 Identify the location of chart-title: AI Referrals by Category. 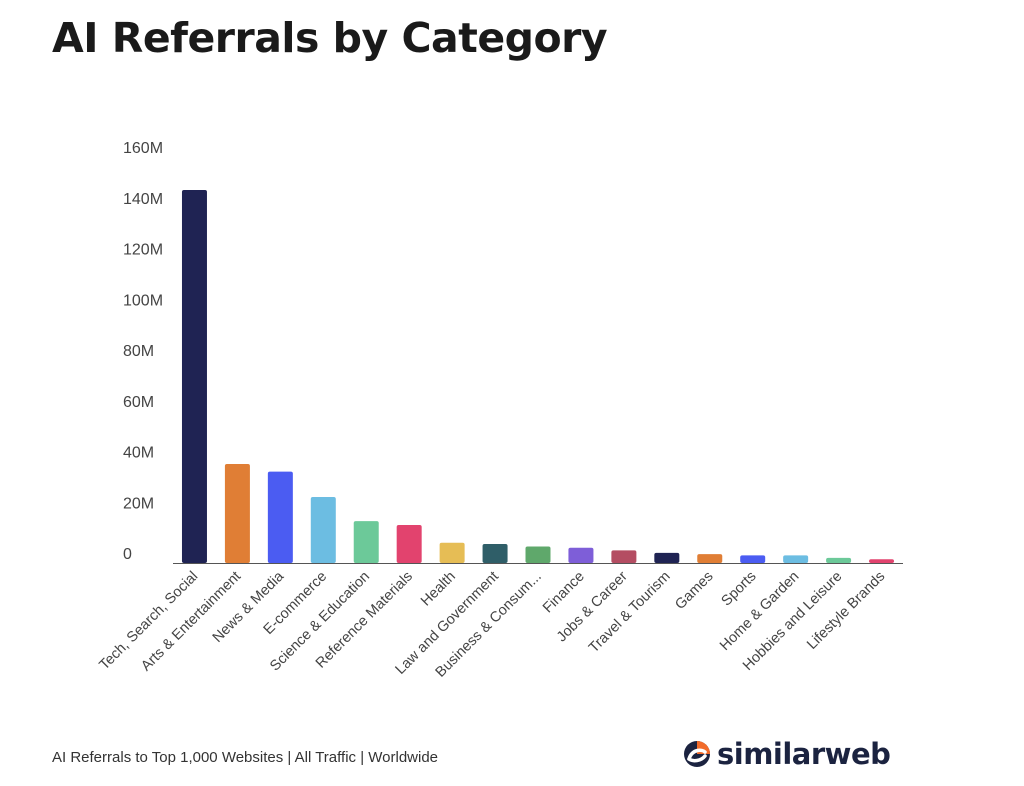
(330, 38).